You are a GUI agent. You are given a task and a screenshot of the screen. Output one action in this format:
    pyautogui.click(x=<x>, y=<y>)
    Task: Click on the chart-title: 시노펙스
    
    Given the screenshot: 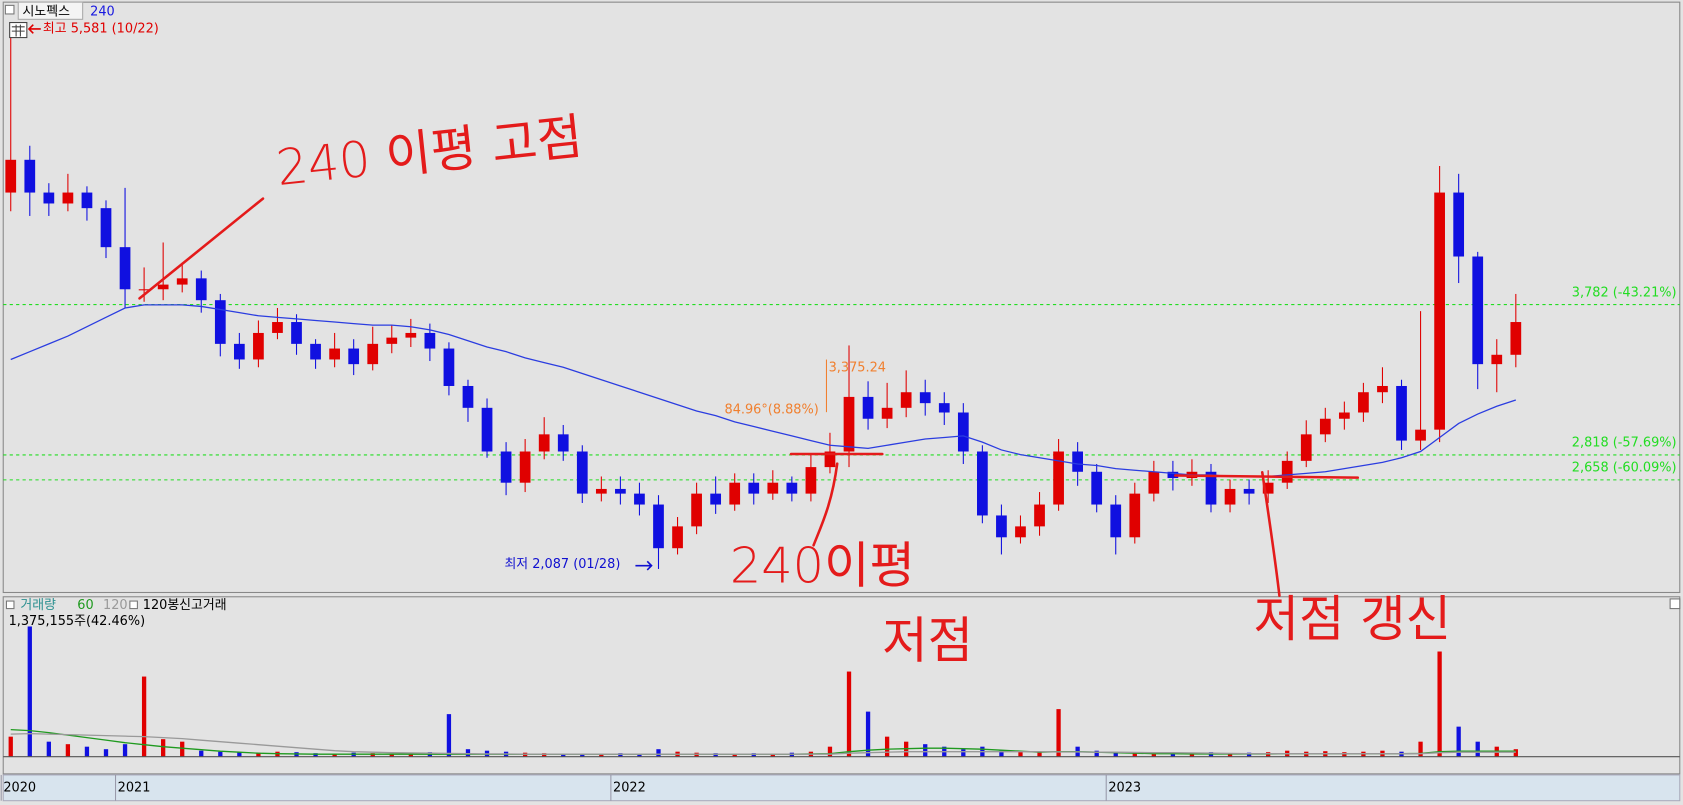 What is the action you would take?
    pyautogui.click(x=47, y=11)
    